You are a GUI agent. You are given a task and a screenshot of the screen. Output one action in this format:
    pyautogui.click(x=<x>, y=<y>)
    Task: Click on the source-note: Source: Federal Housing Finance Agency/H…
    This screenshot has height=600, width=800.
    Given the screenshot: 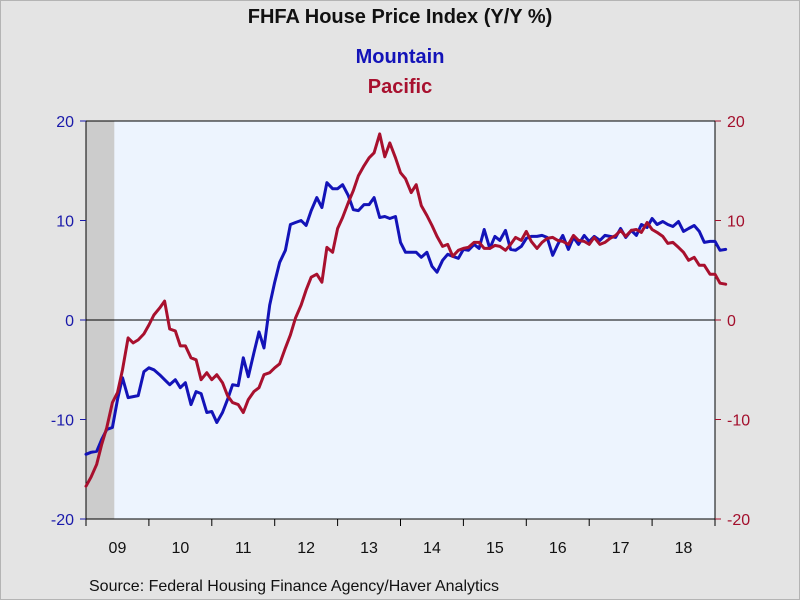 What is the action you would take?
    pyautogui.click(x=294, y=586)
    